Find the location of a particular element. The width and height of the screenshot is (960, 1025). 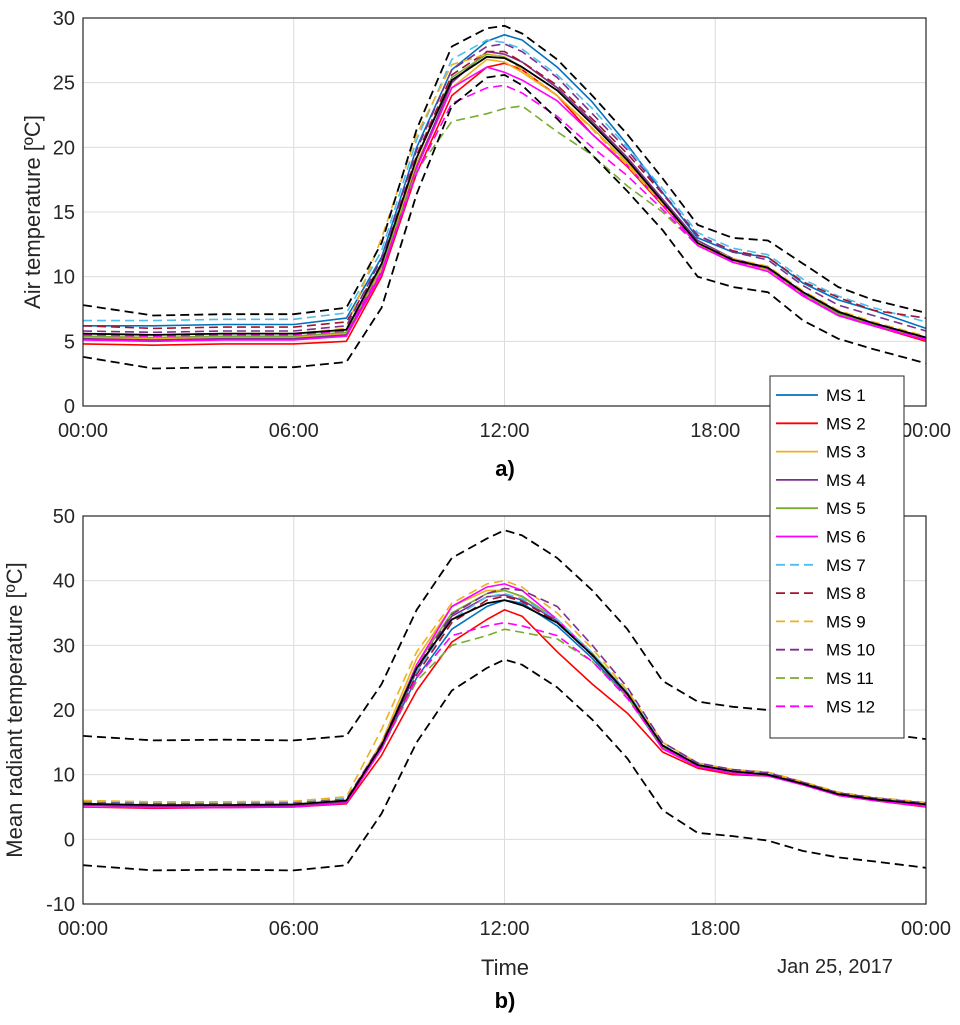

x-tick-label-b: 12:00 is located at coordinates (504, 929).